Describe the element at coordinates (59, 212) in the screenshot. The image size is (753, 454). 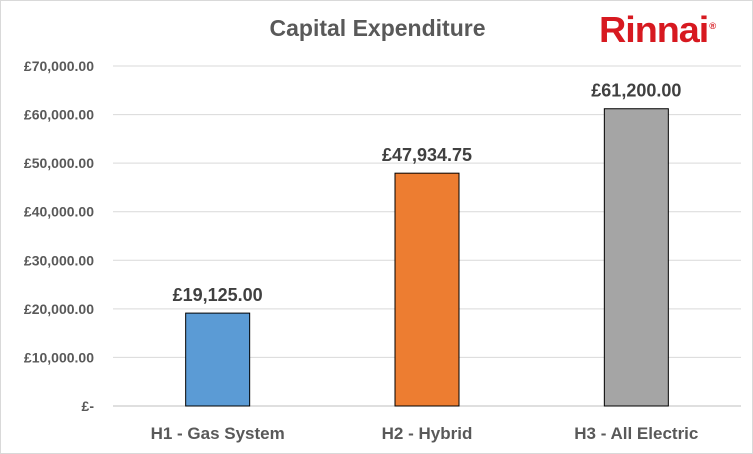
I see `y-tick-label: £40,000.00` at that location.